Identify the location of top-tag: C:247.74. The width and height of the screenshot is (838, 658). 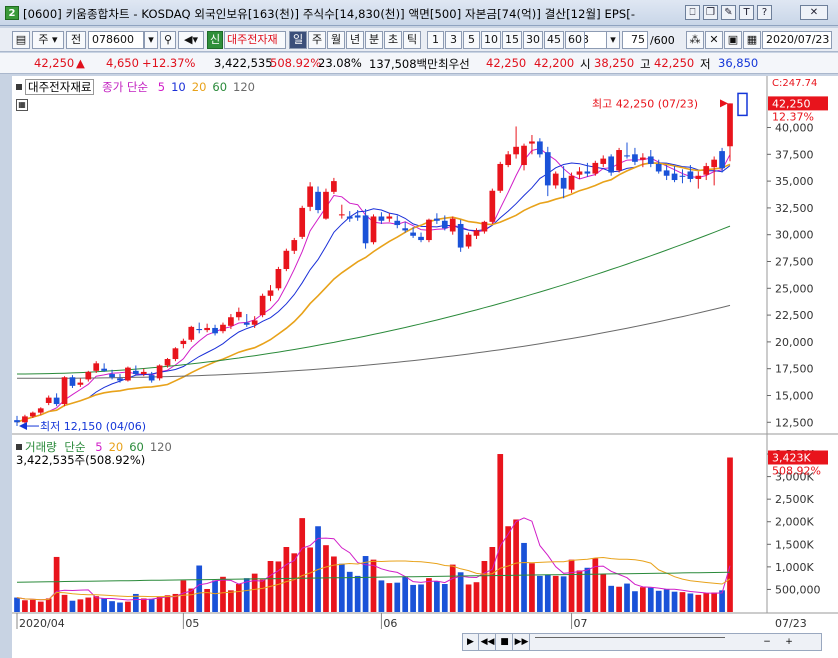
(794, 83).